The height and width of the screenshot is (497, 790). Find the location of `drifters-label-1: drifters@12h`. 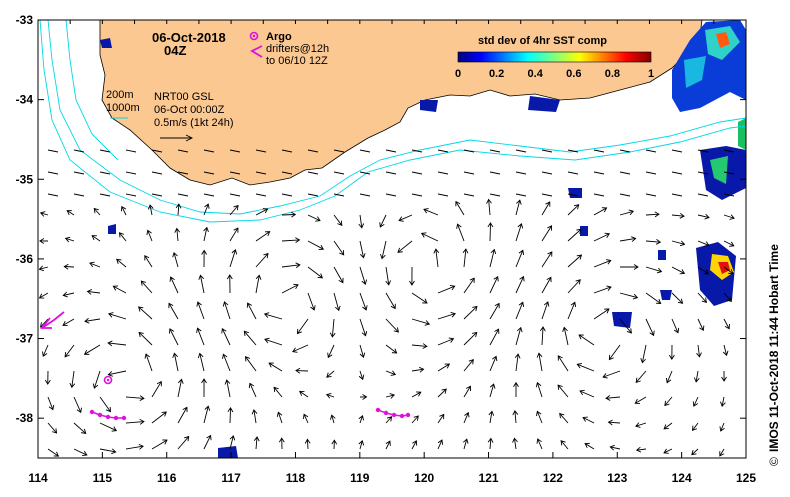

drifters-label-1: drifters@12h is located at coordinates (297, 49).